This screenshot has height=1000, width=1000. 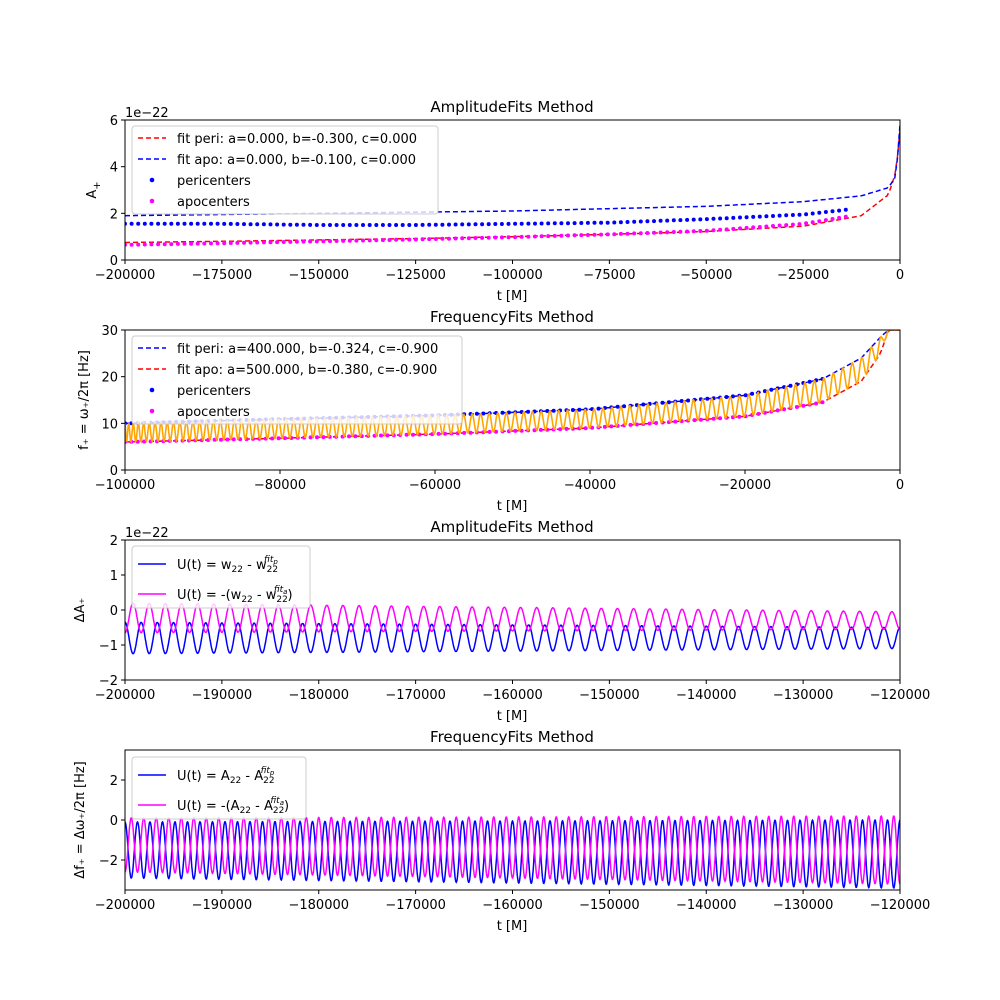 What do you see at coordinates (222, 695) in the screenshot?
I see `panel-3-xtick-label: −190000` at bounding box center [222, 695].